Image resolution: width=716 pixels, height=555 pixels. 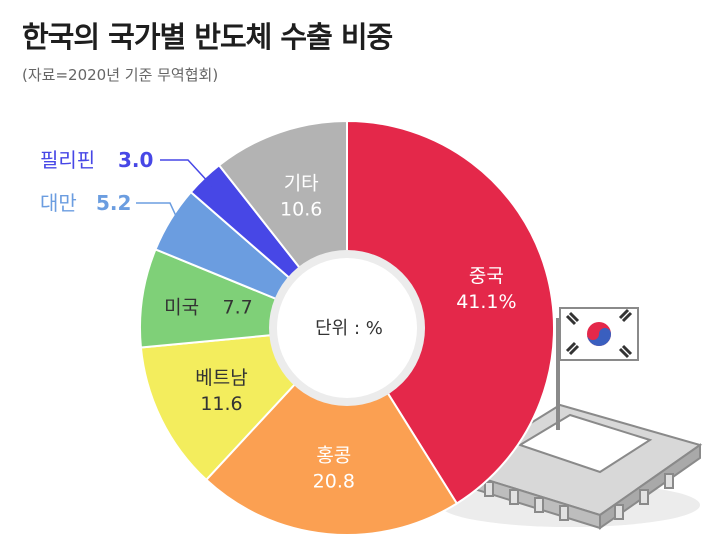 I want to click on outside-slice-value: 3.0, so click(x=135, y=160).